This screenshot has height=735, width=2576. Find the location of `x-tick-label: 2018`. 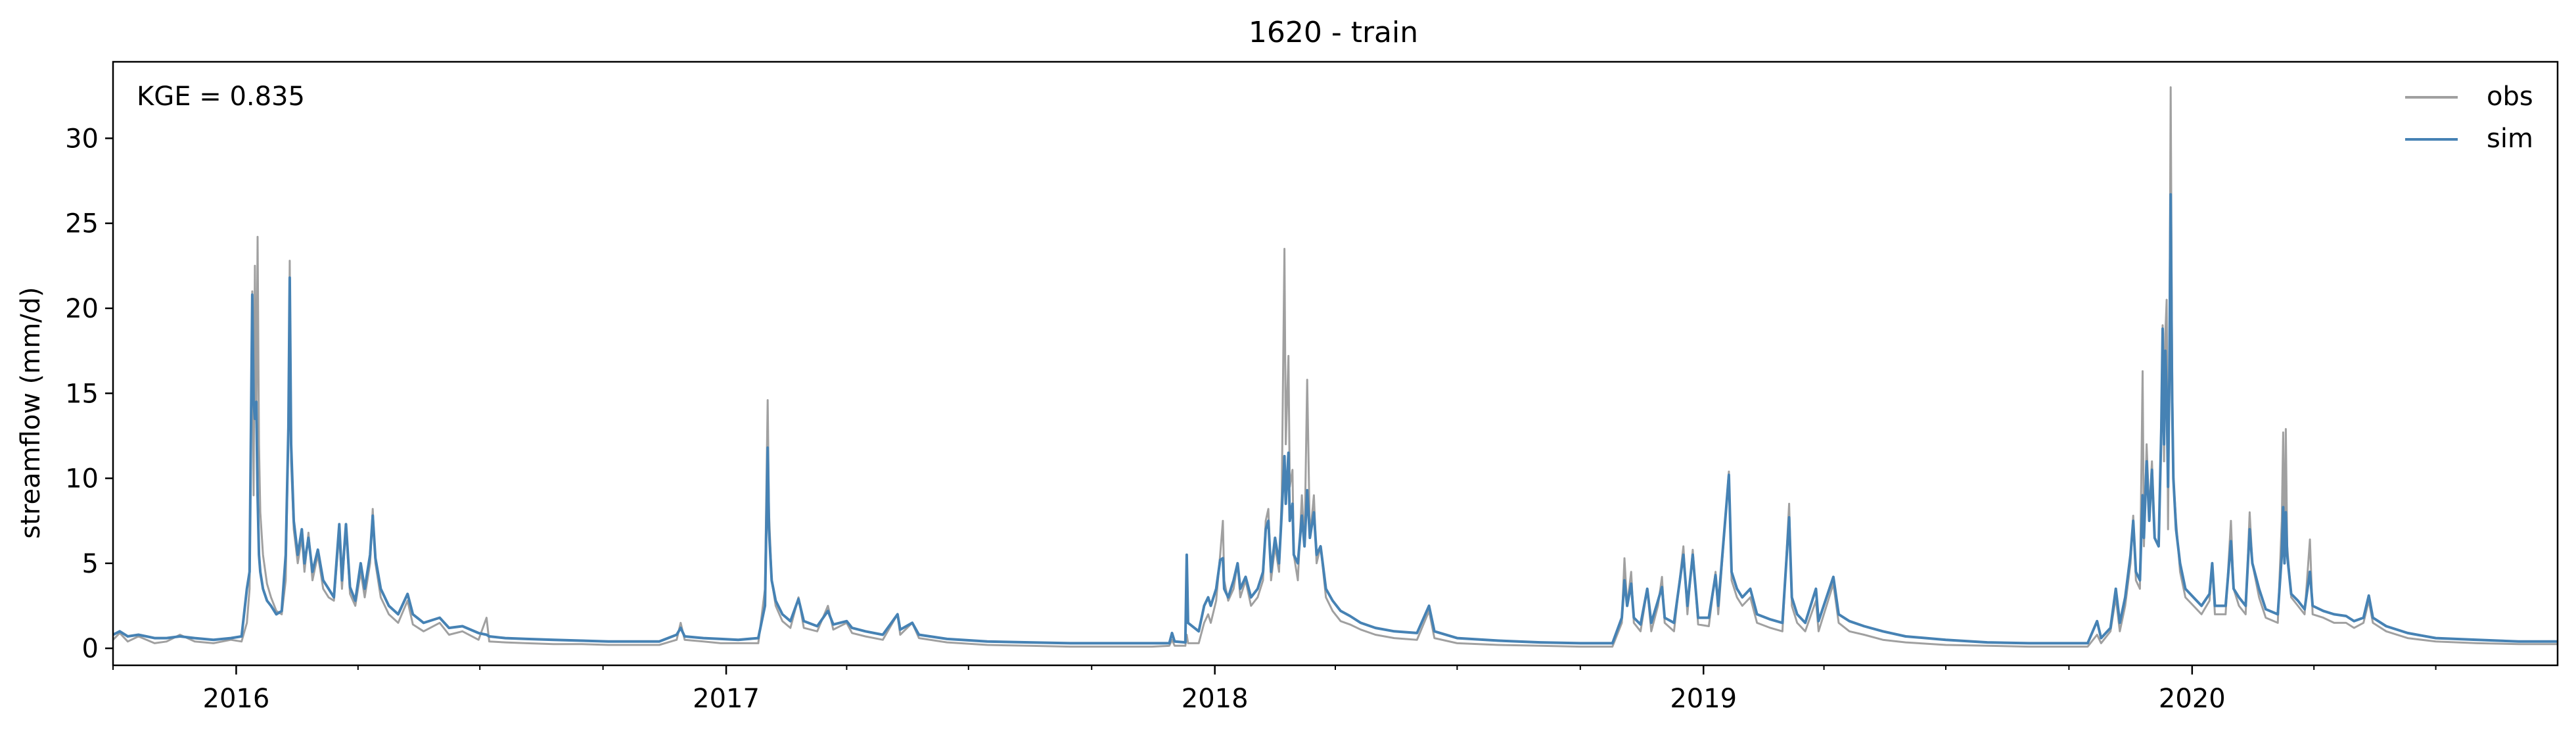

x-tick-label: 2018 is located at coordinates (1216, 699).